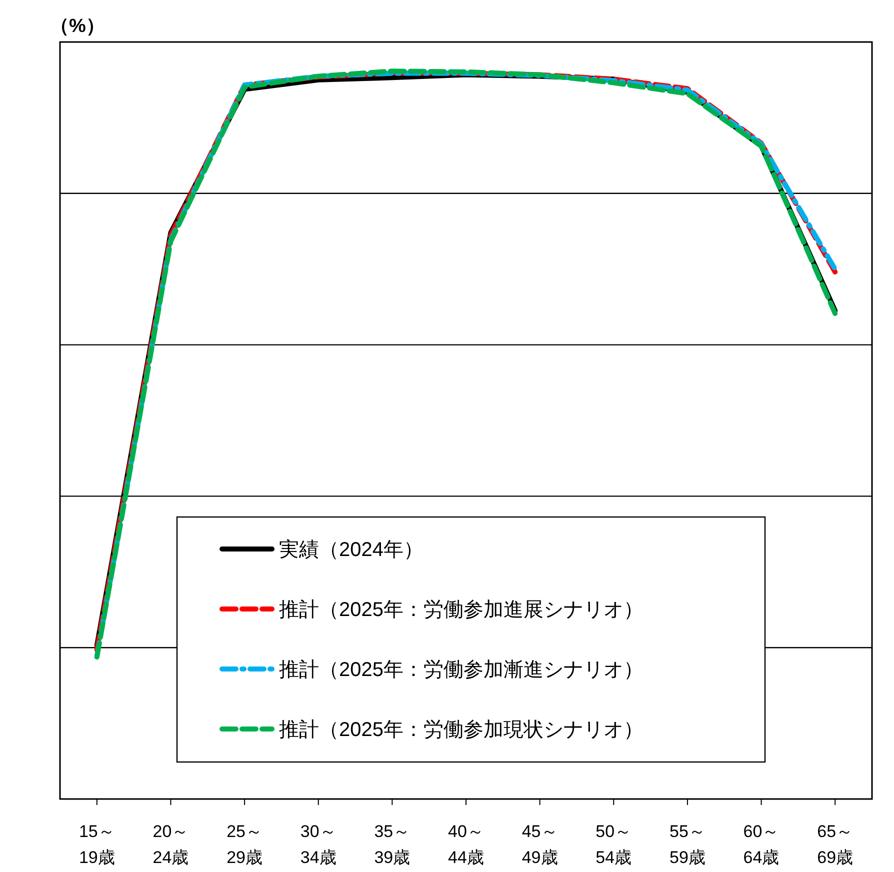 This screenshot has width=894, height=872. I want to click on x-tick-label: 25～ 29歳, so click(244, 844).